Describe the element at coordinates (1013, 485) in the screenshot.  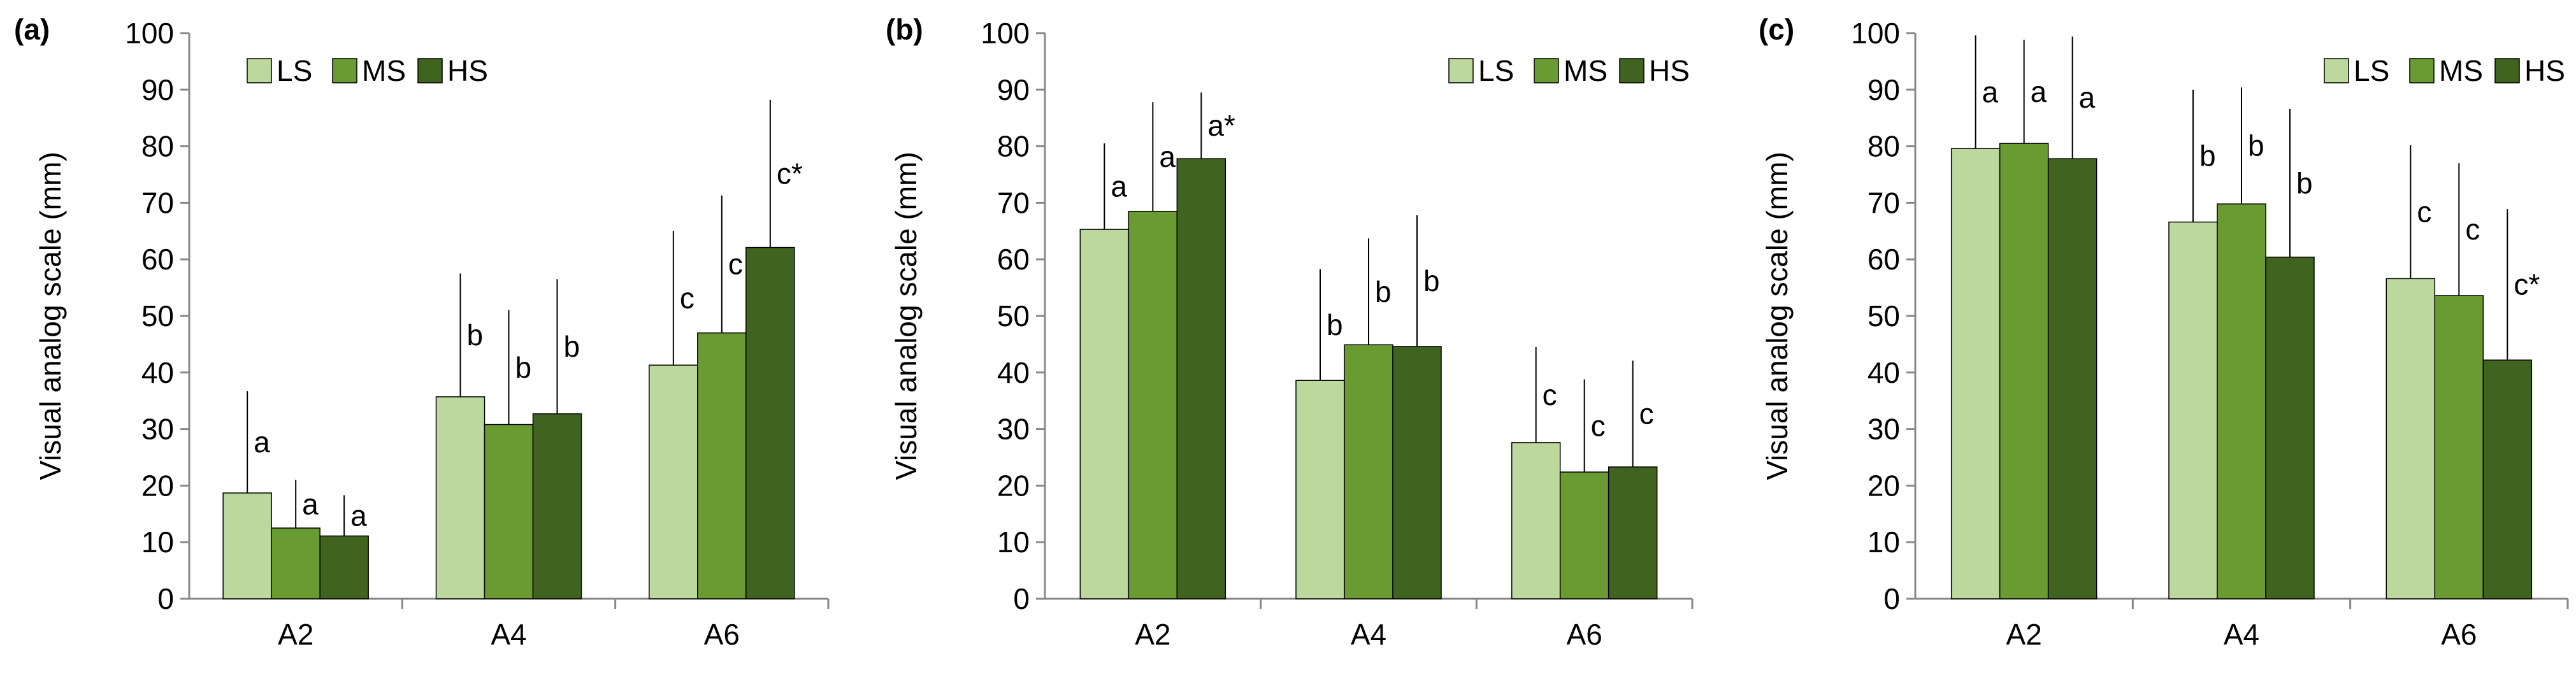
I see `y-tick-label: 20` at that location.